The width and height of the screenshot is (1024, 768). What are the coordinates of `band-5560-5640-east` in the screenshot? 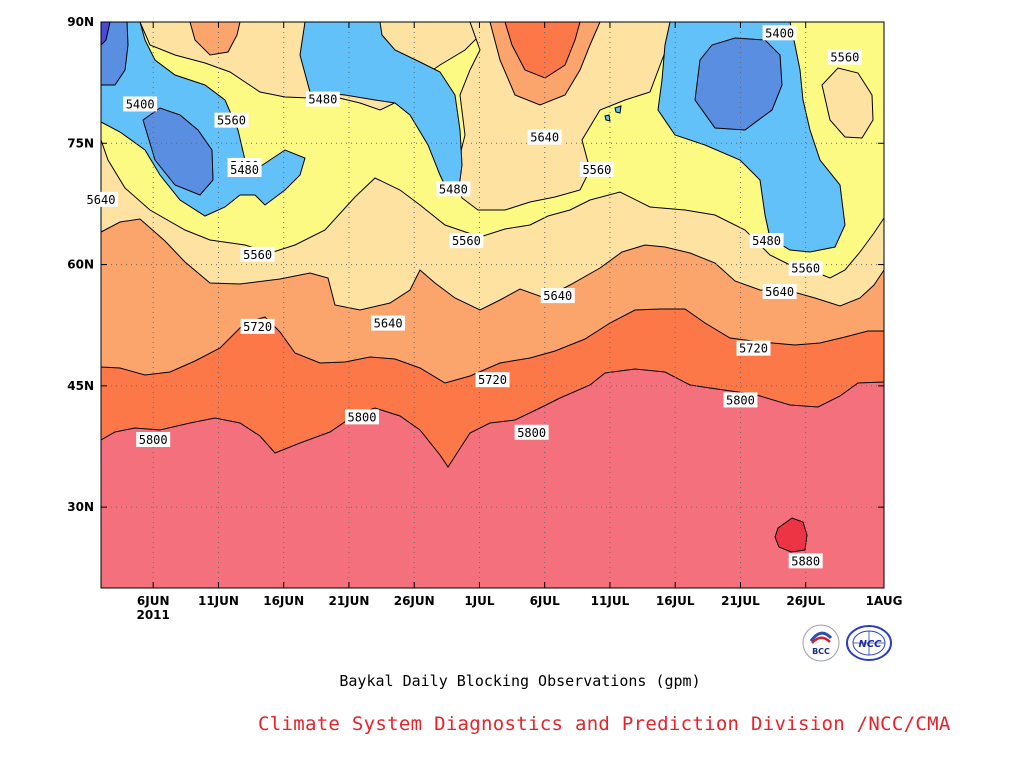 It's located at (847, 103).